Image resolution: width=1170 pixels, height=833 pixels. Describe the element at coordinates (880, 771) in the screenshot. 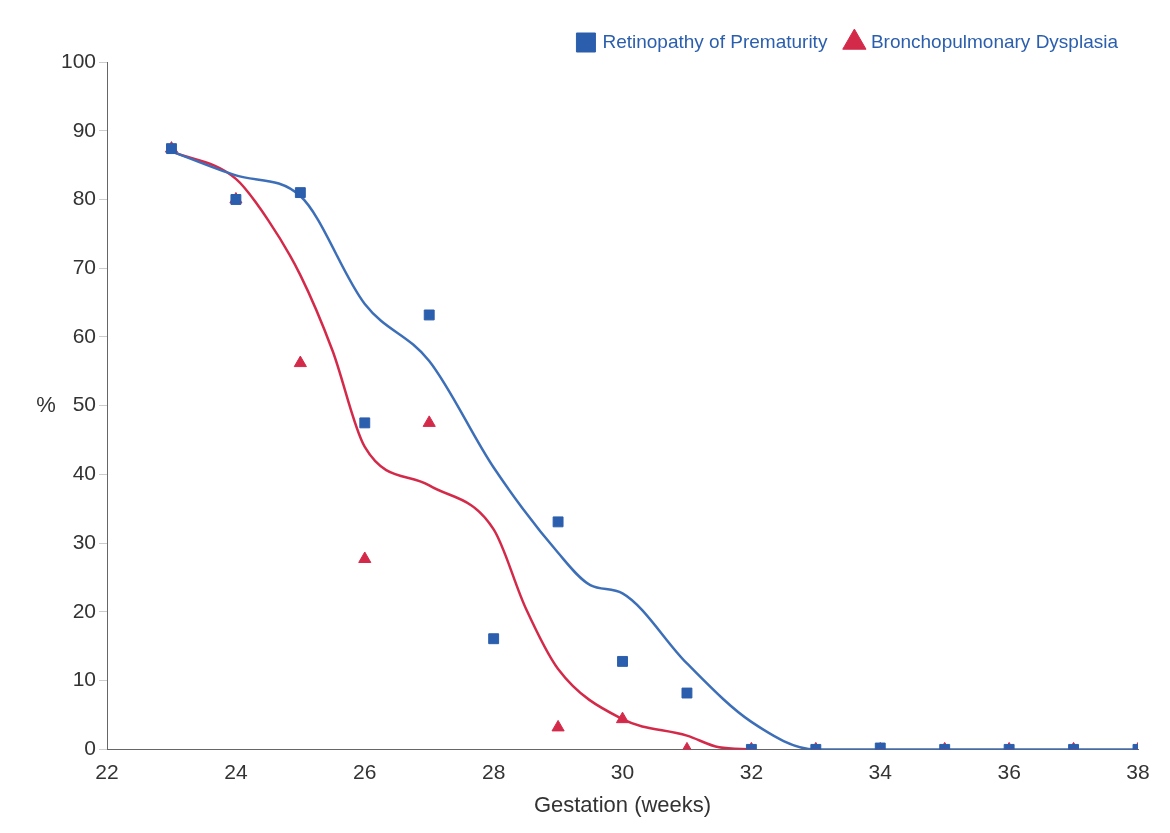

I see `x-tick-label: 34` at that location.